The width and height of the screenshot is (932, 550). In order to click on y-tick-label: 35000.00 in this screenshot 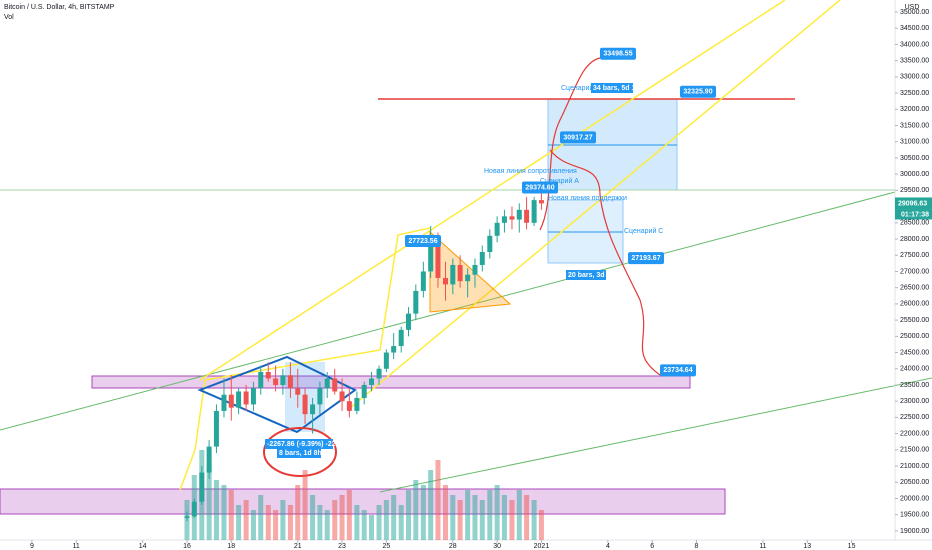, I will do `click(914, 12)`.